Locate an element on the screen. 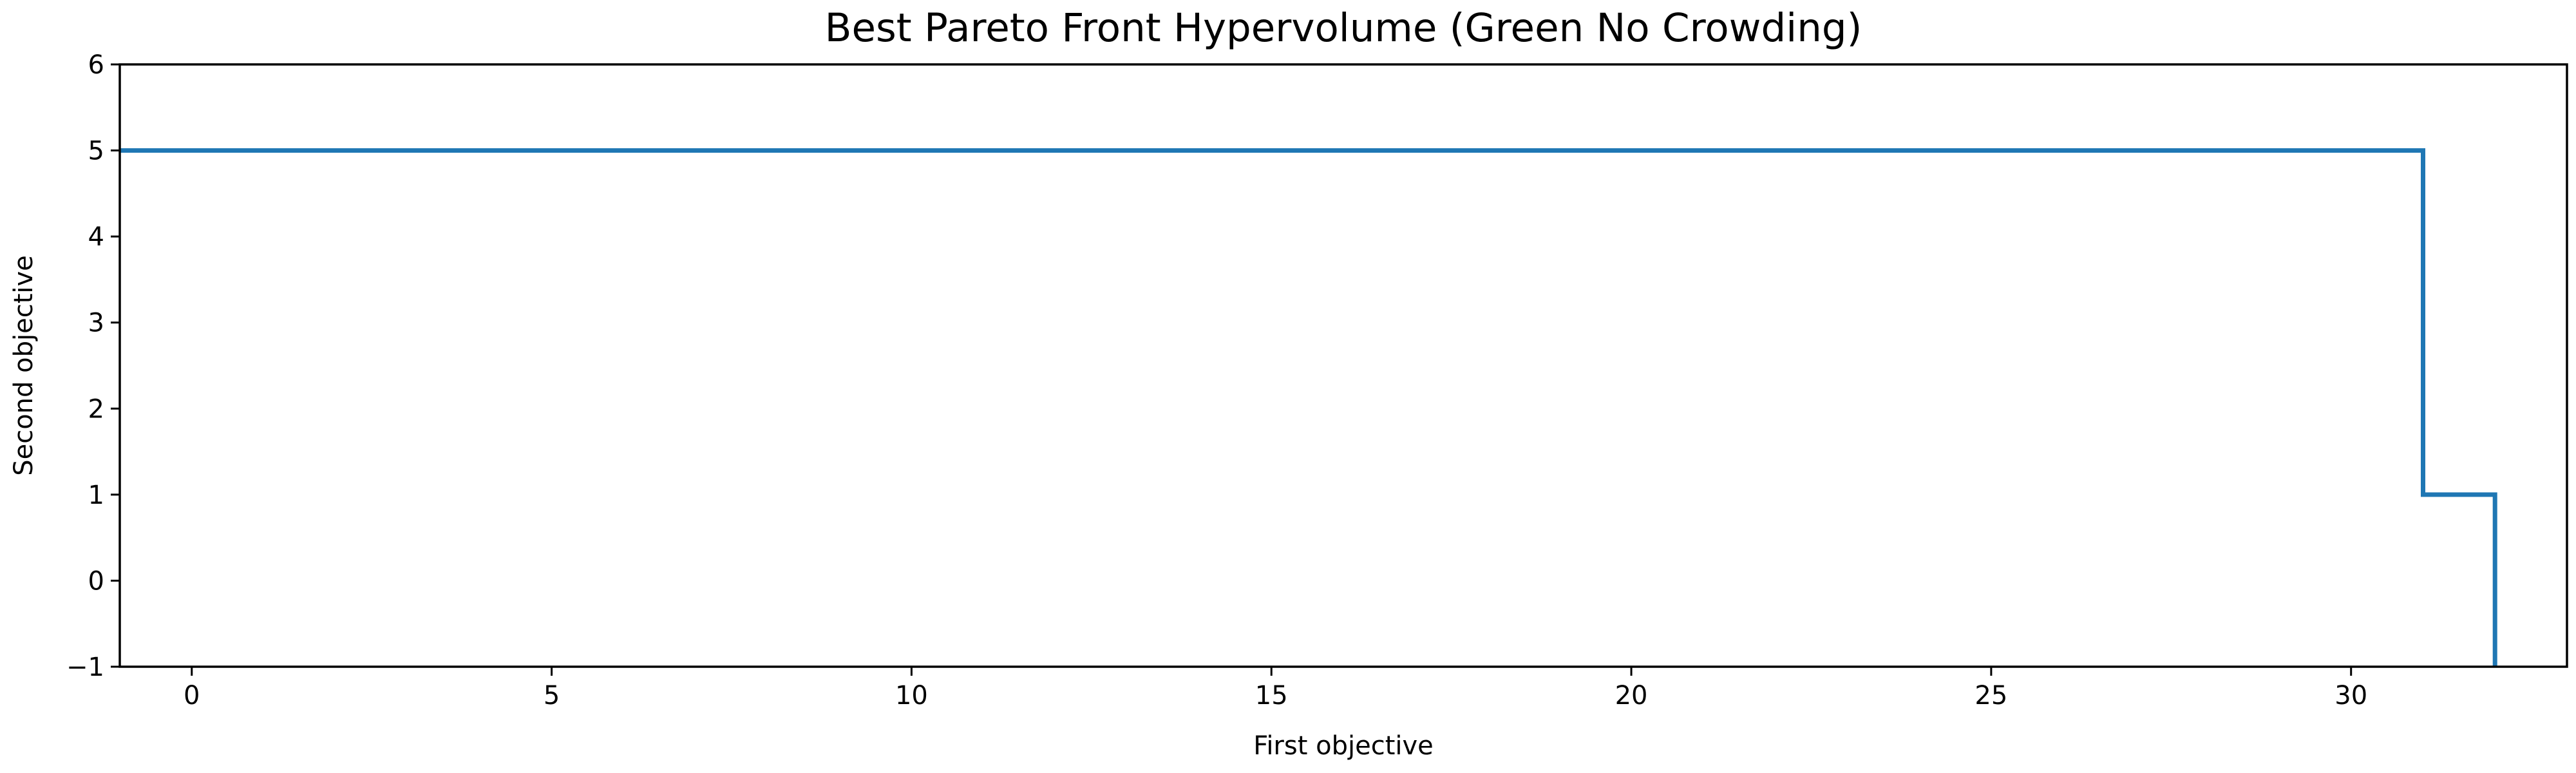 The image size is (2576, 773). y-axis-label: Second objective is located at coordinates (24, 365).